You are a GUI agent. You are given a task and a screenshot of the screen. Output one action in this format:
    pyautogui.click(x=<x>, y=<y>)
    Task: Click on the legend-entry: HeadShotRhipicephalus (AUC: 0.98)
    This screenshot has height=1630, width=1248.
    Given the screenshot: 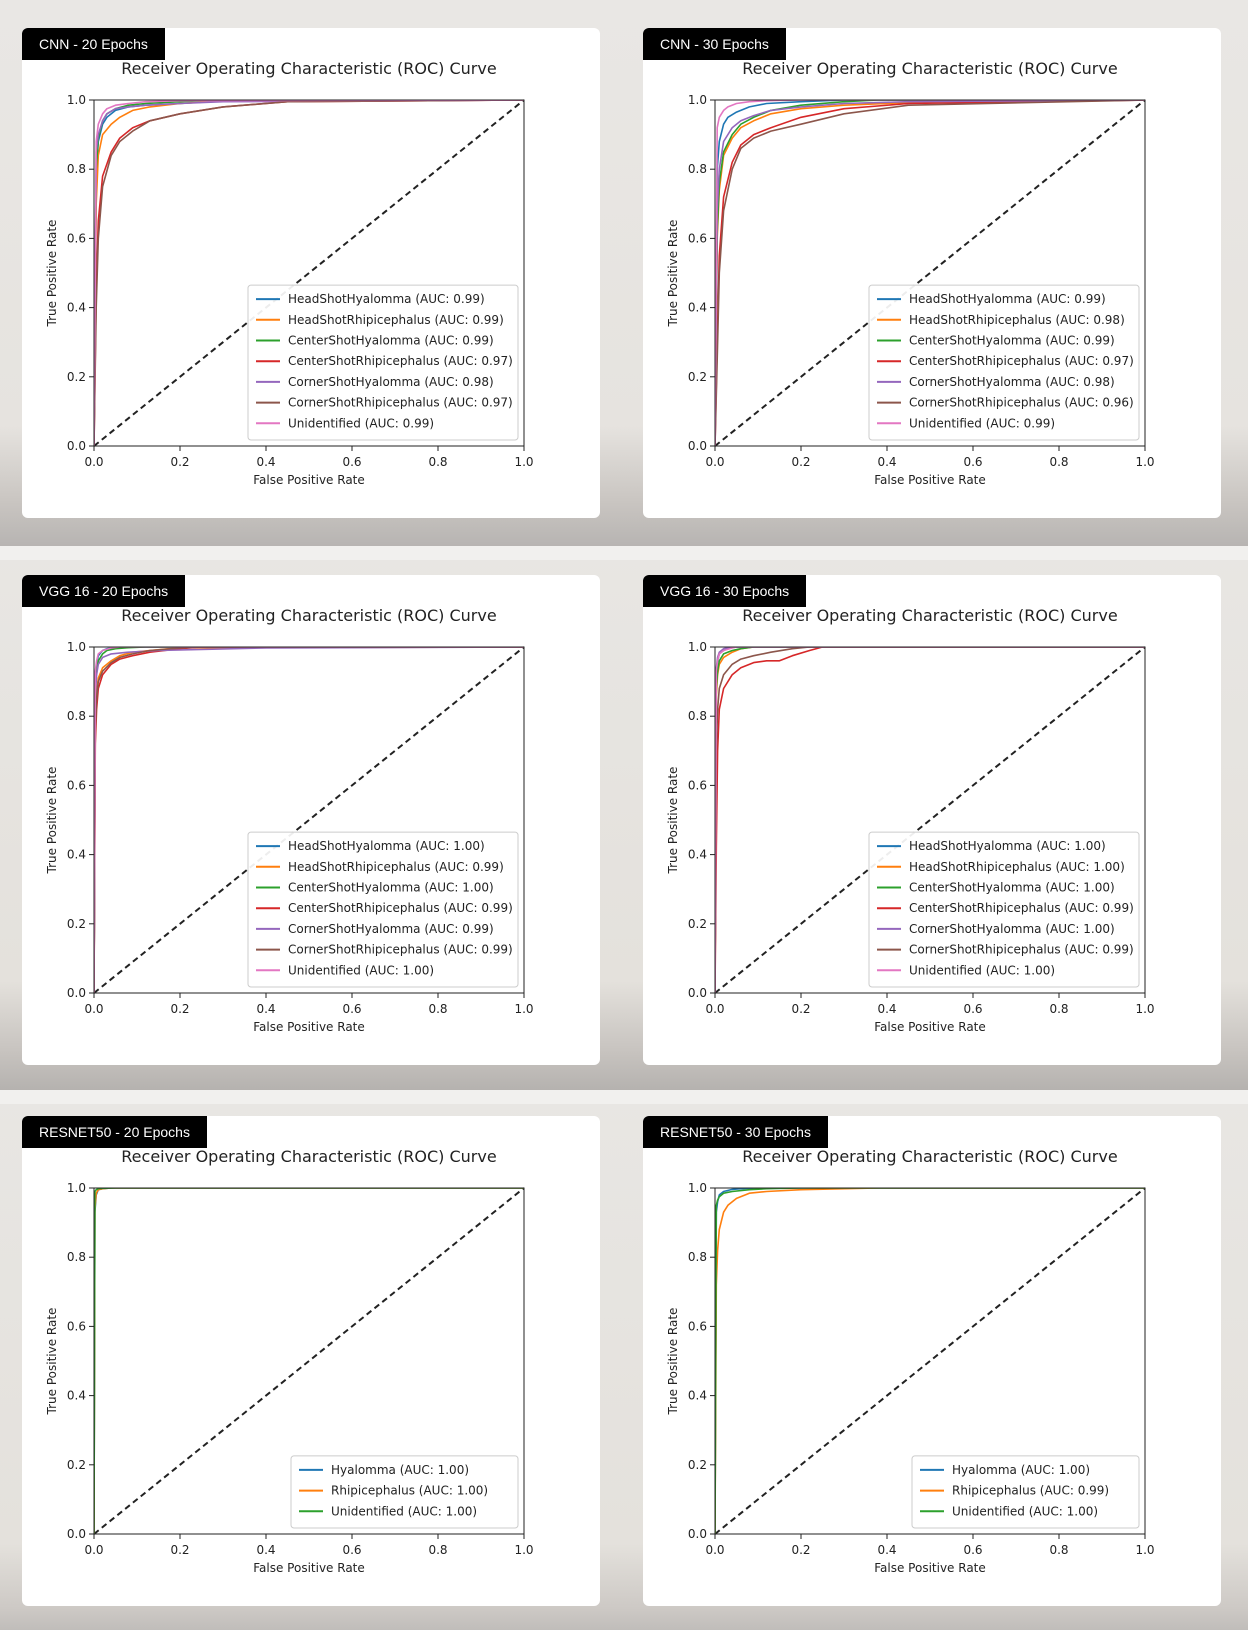 What is the action you would take?
    pyautogui.click(x=1017, y=320)
    